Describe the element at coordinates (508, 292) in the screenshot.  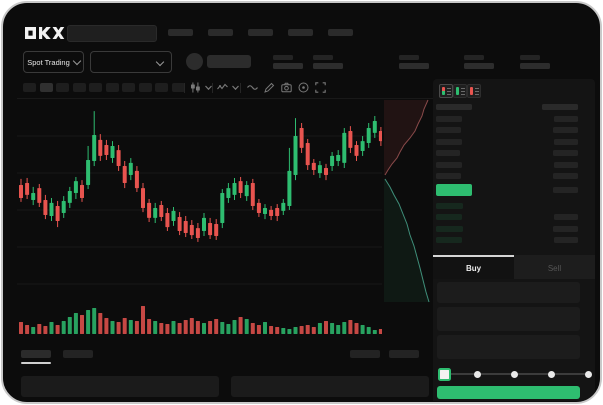
I see `price-field` at that location.